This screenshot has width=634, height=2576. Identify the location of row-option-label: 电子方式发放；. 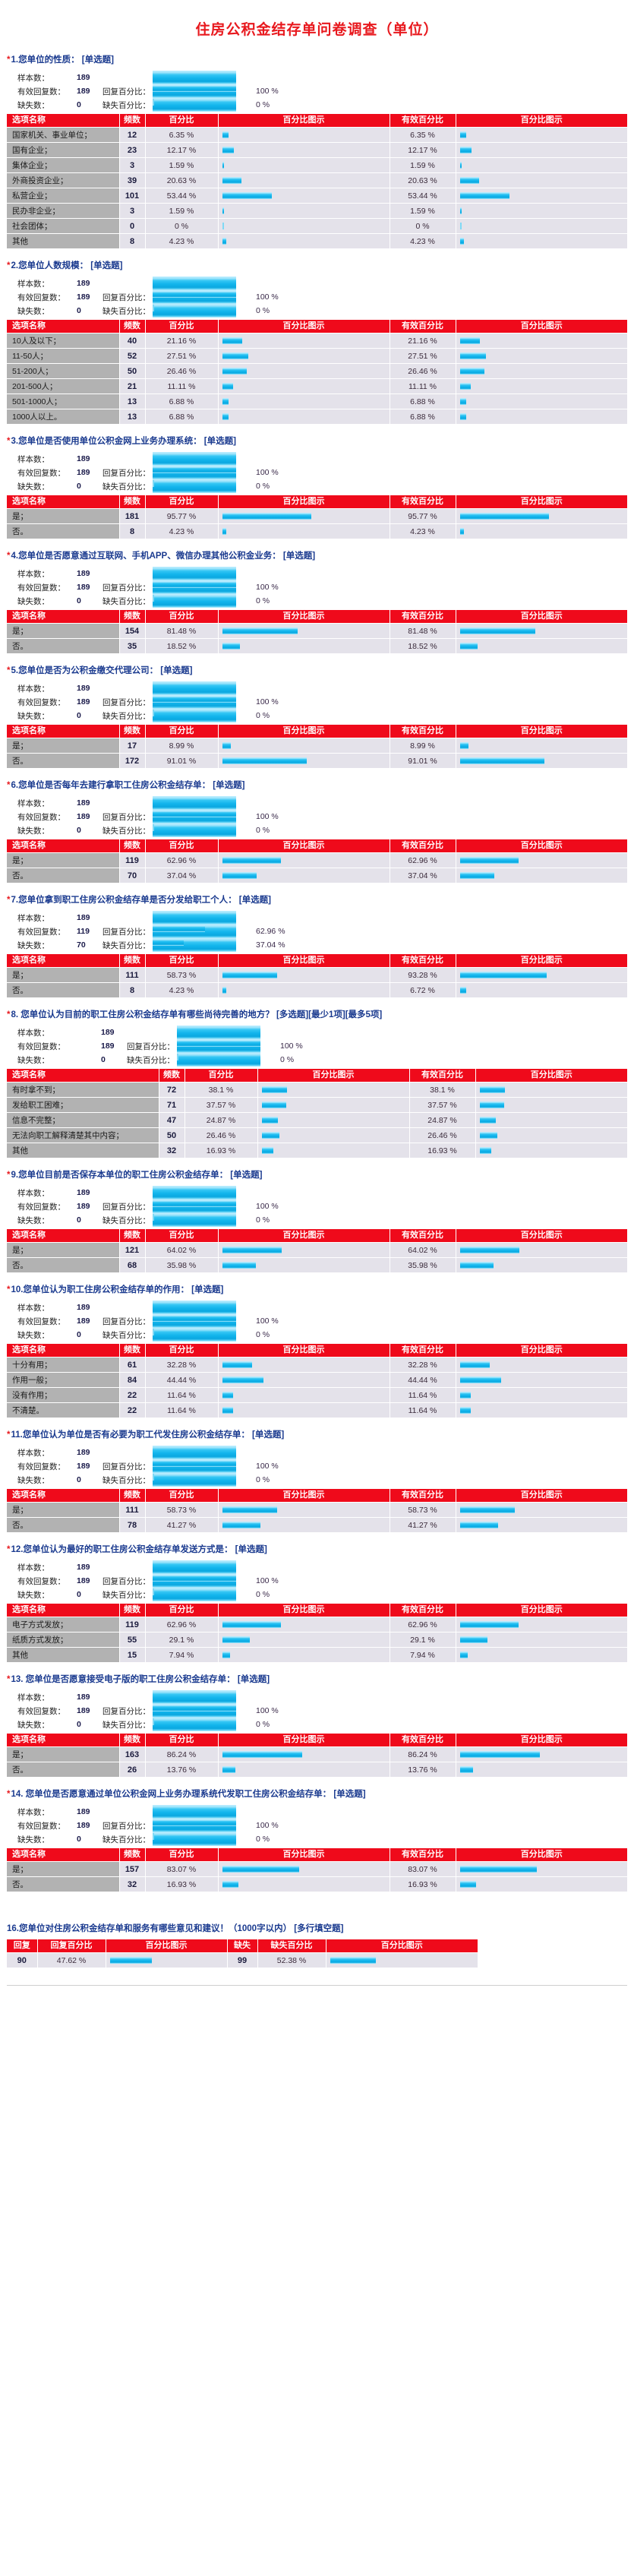
(63, 1625).